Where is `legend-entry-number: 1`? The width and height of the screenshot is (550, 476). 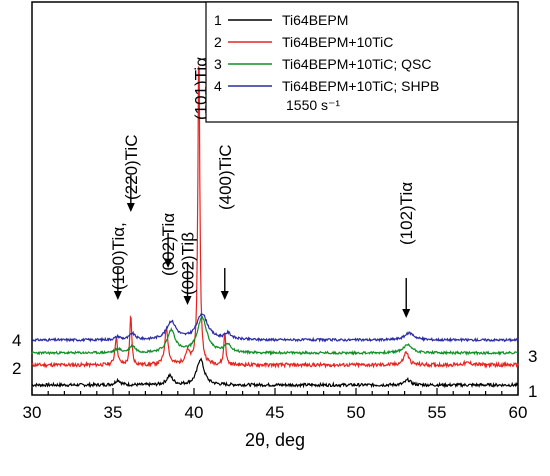
legend-entry-number: 1 is located at coordinates (218, 20).